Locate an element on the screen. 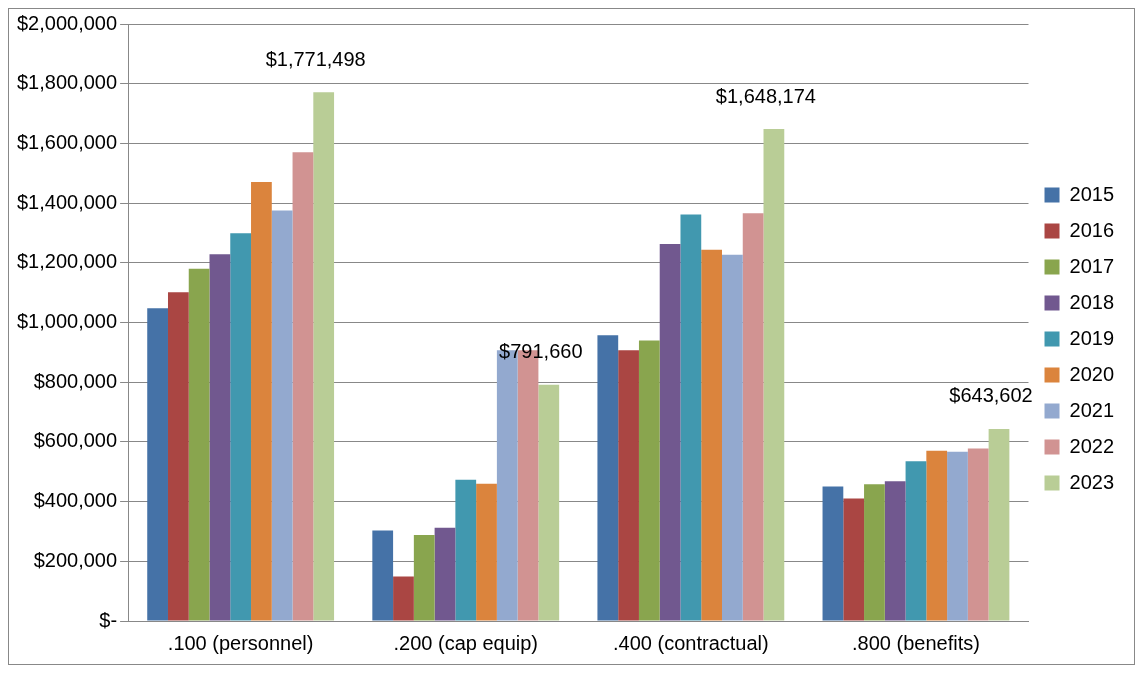  legend-label: 2023 is located at coordinates (1092, 481).